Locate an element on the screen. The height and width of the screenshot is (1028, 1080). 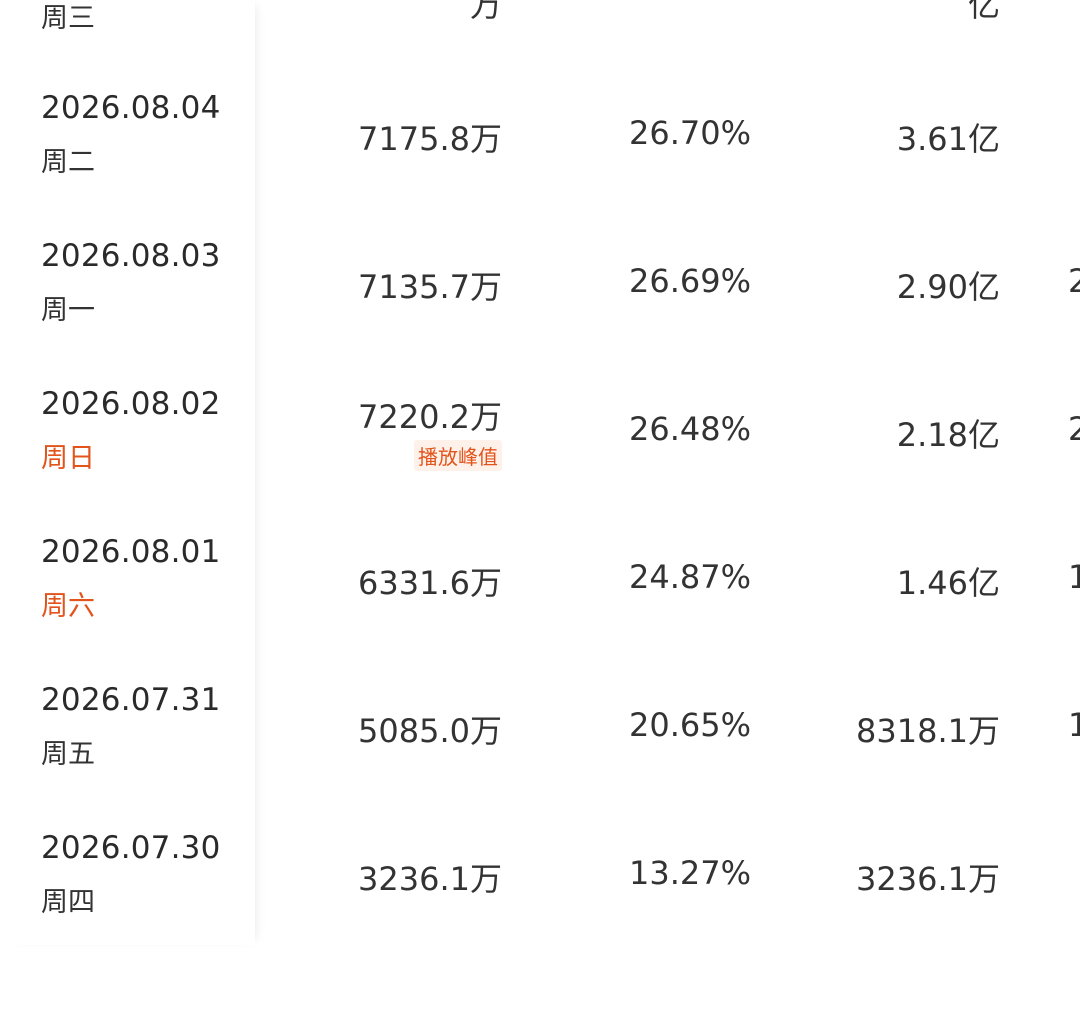
row-total: 1.46亿 is located at coordinates (948, 583).